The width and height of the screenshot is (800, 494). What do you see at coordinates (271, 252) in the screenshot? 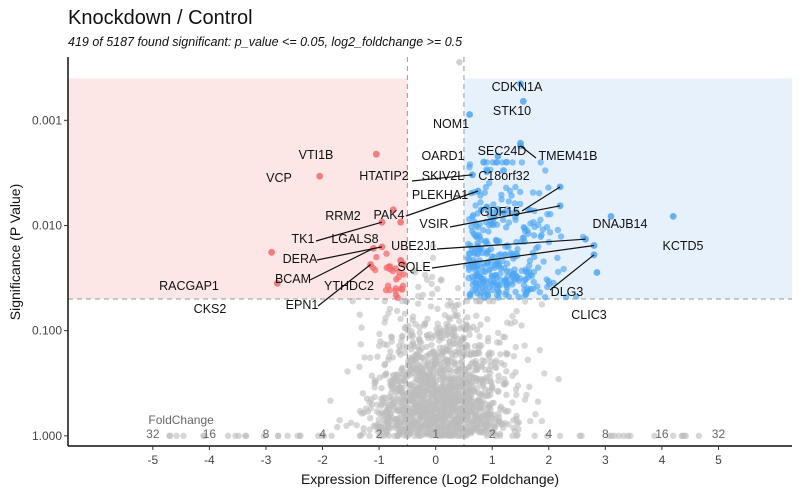
I see `gene-point-racgap1` at bounding box center [271, 252].